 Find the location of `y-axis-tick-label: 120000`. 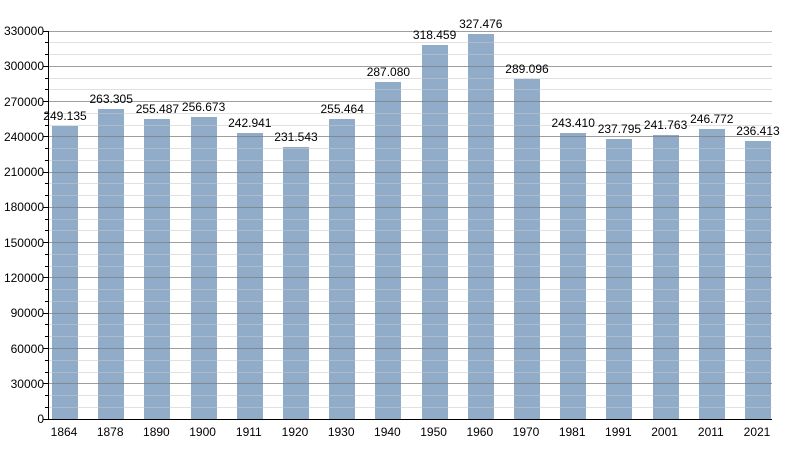

y-axis-tick-label: 120000 is located at coordinates (23, 277).